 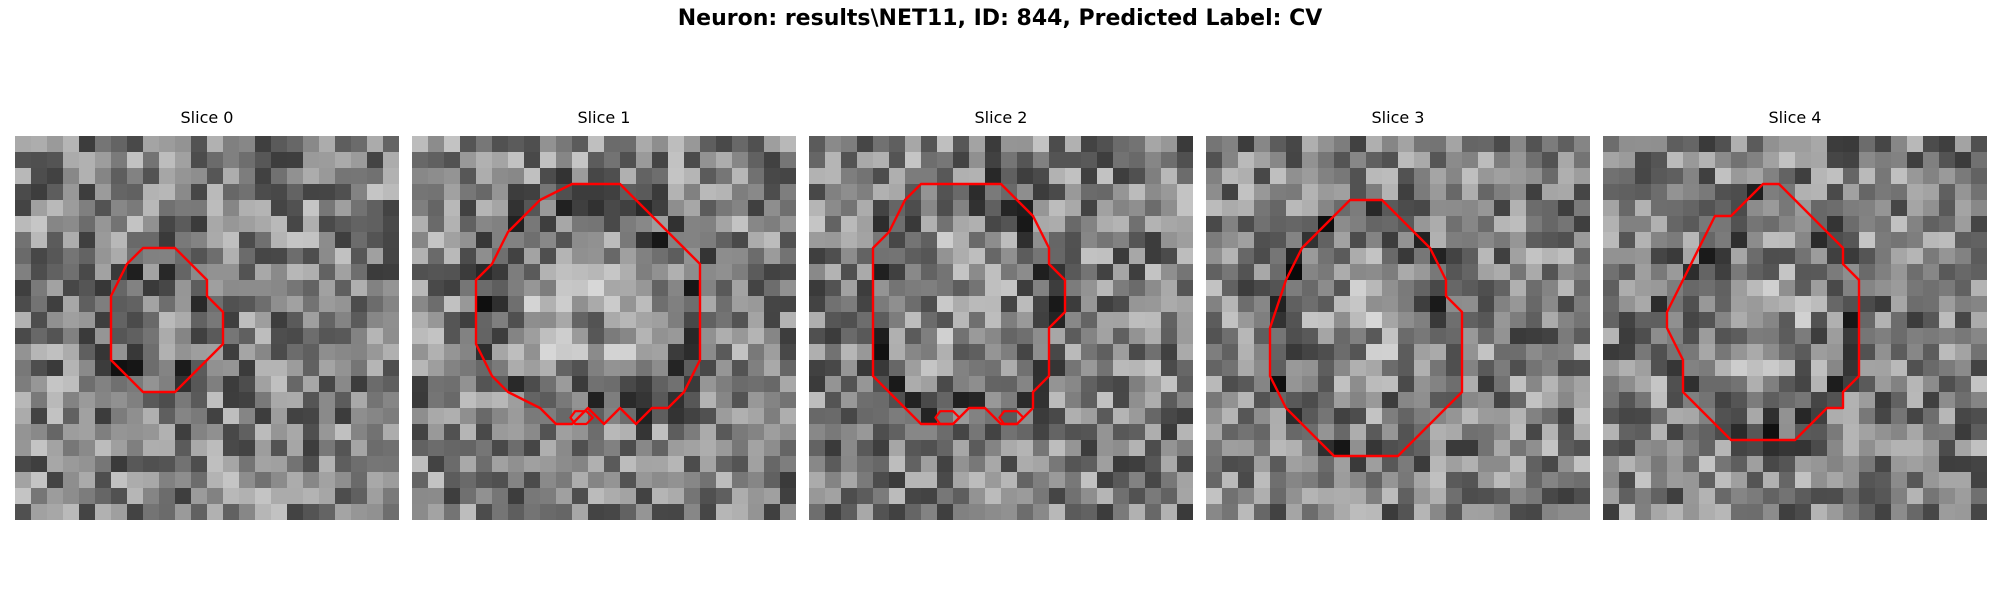 I want to click on slice-panel-3: Slice 3, so click(x=1398, y=318).